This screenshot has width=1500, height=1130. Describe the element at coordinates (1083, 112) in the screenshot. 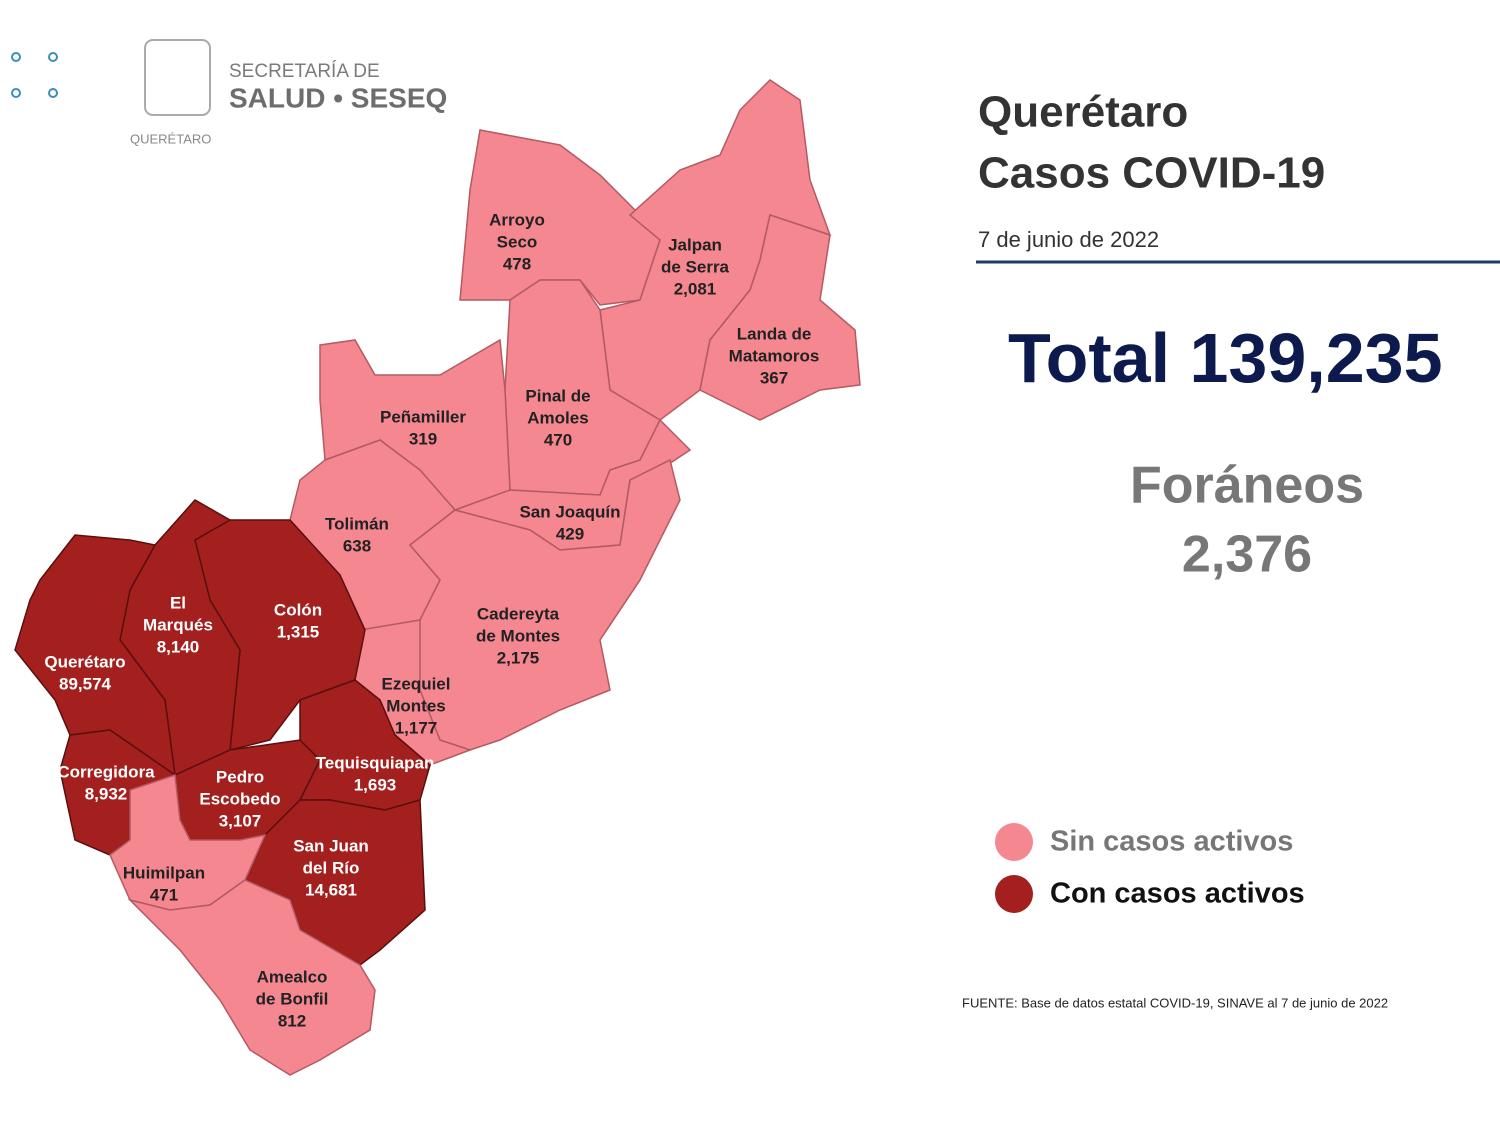

I see `title: Querétaro` at that location.